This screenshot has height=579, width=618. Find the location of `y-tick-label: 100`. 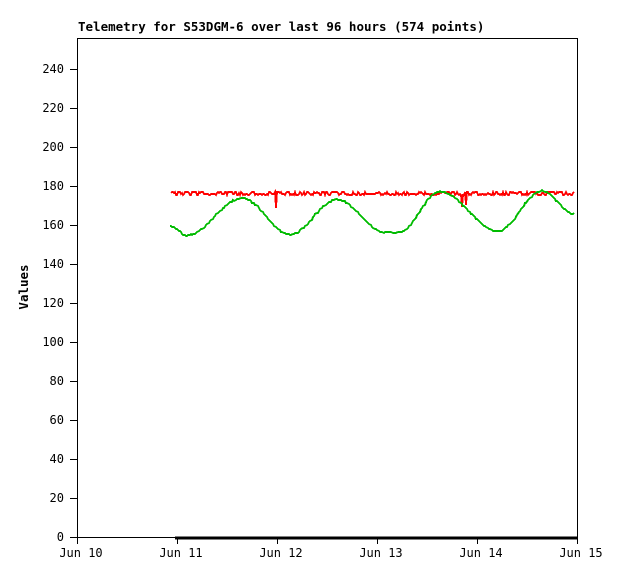

y-tick-label: 100 is located at coordinates (53, 342).